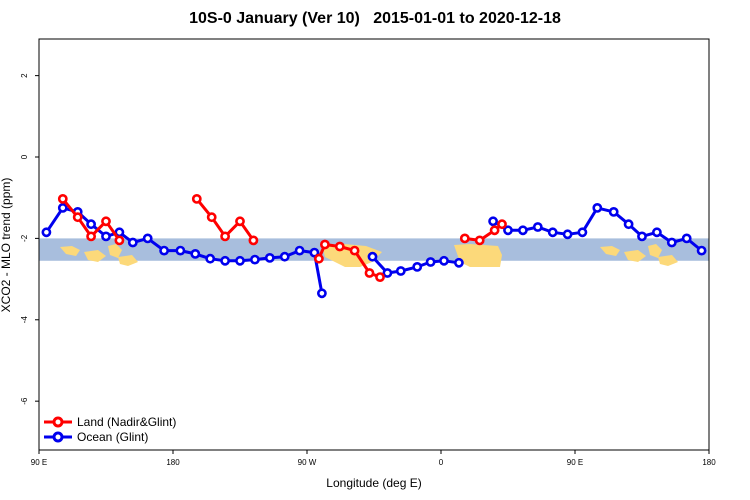  Describe the element at coordinates (112, 437) in the screenshot. I see `legend-ocean-label: Ocean (Glint)` at that location.